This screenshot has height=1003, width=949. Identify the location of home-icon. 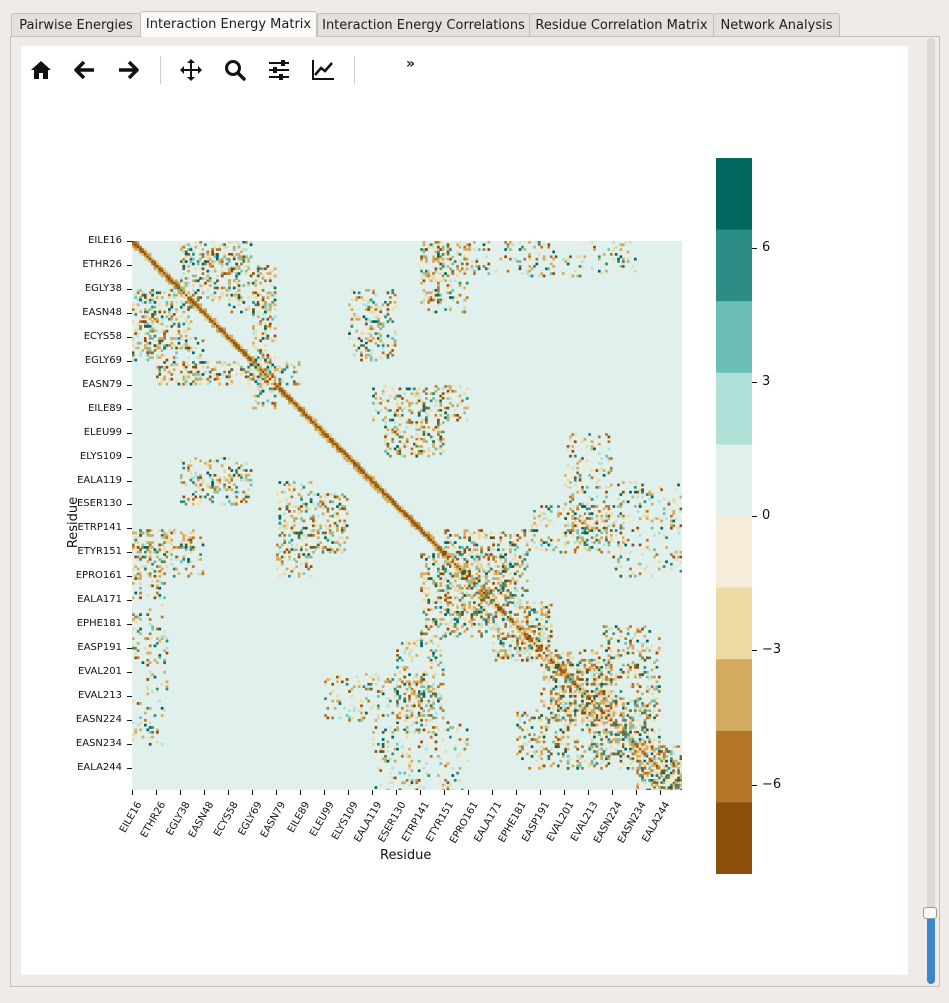
(41, 70).